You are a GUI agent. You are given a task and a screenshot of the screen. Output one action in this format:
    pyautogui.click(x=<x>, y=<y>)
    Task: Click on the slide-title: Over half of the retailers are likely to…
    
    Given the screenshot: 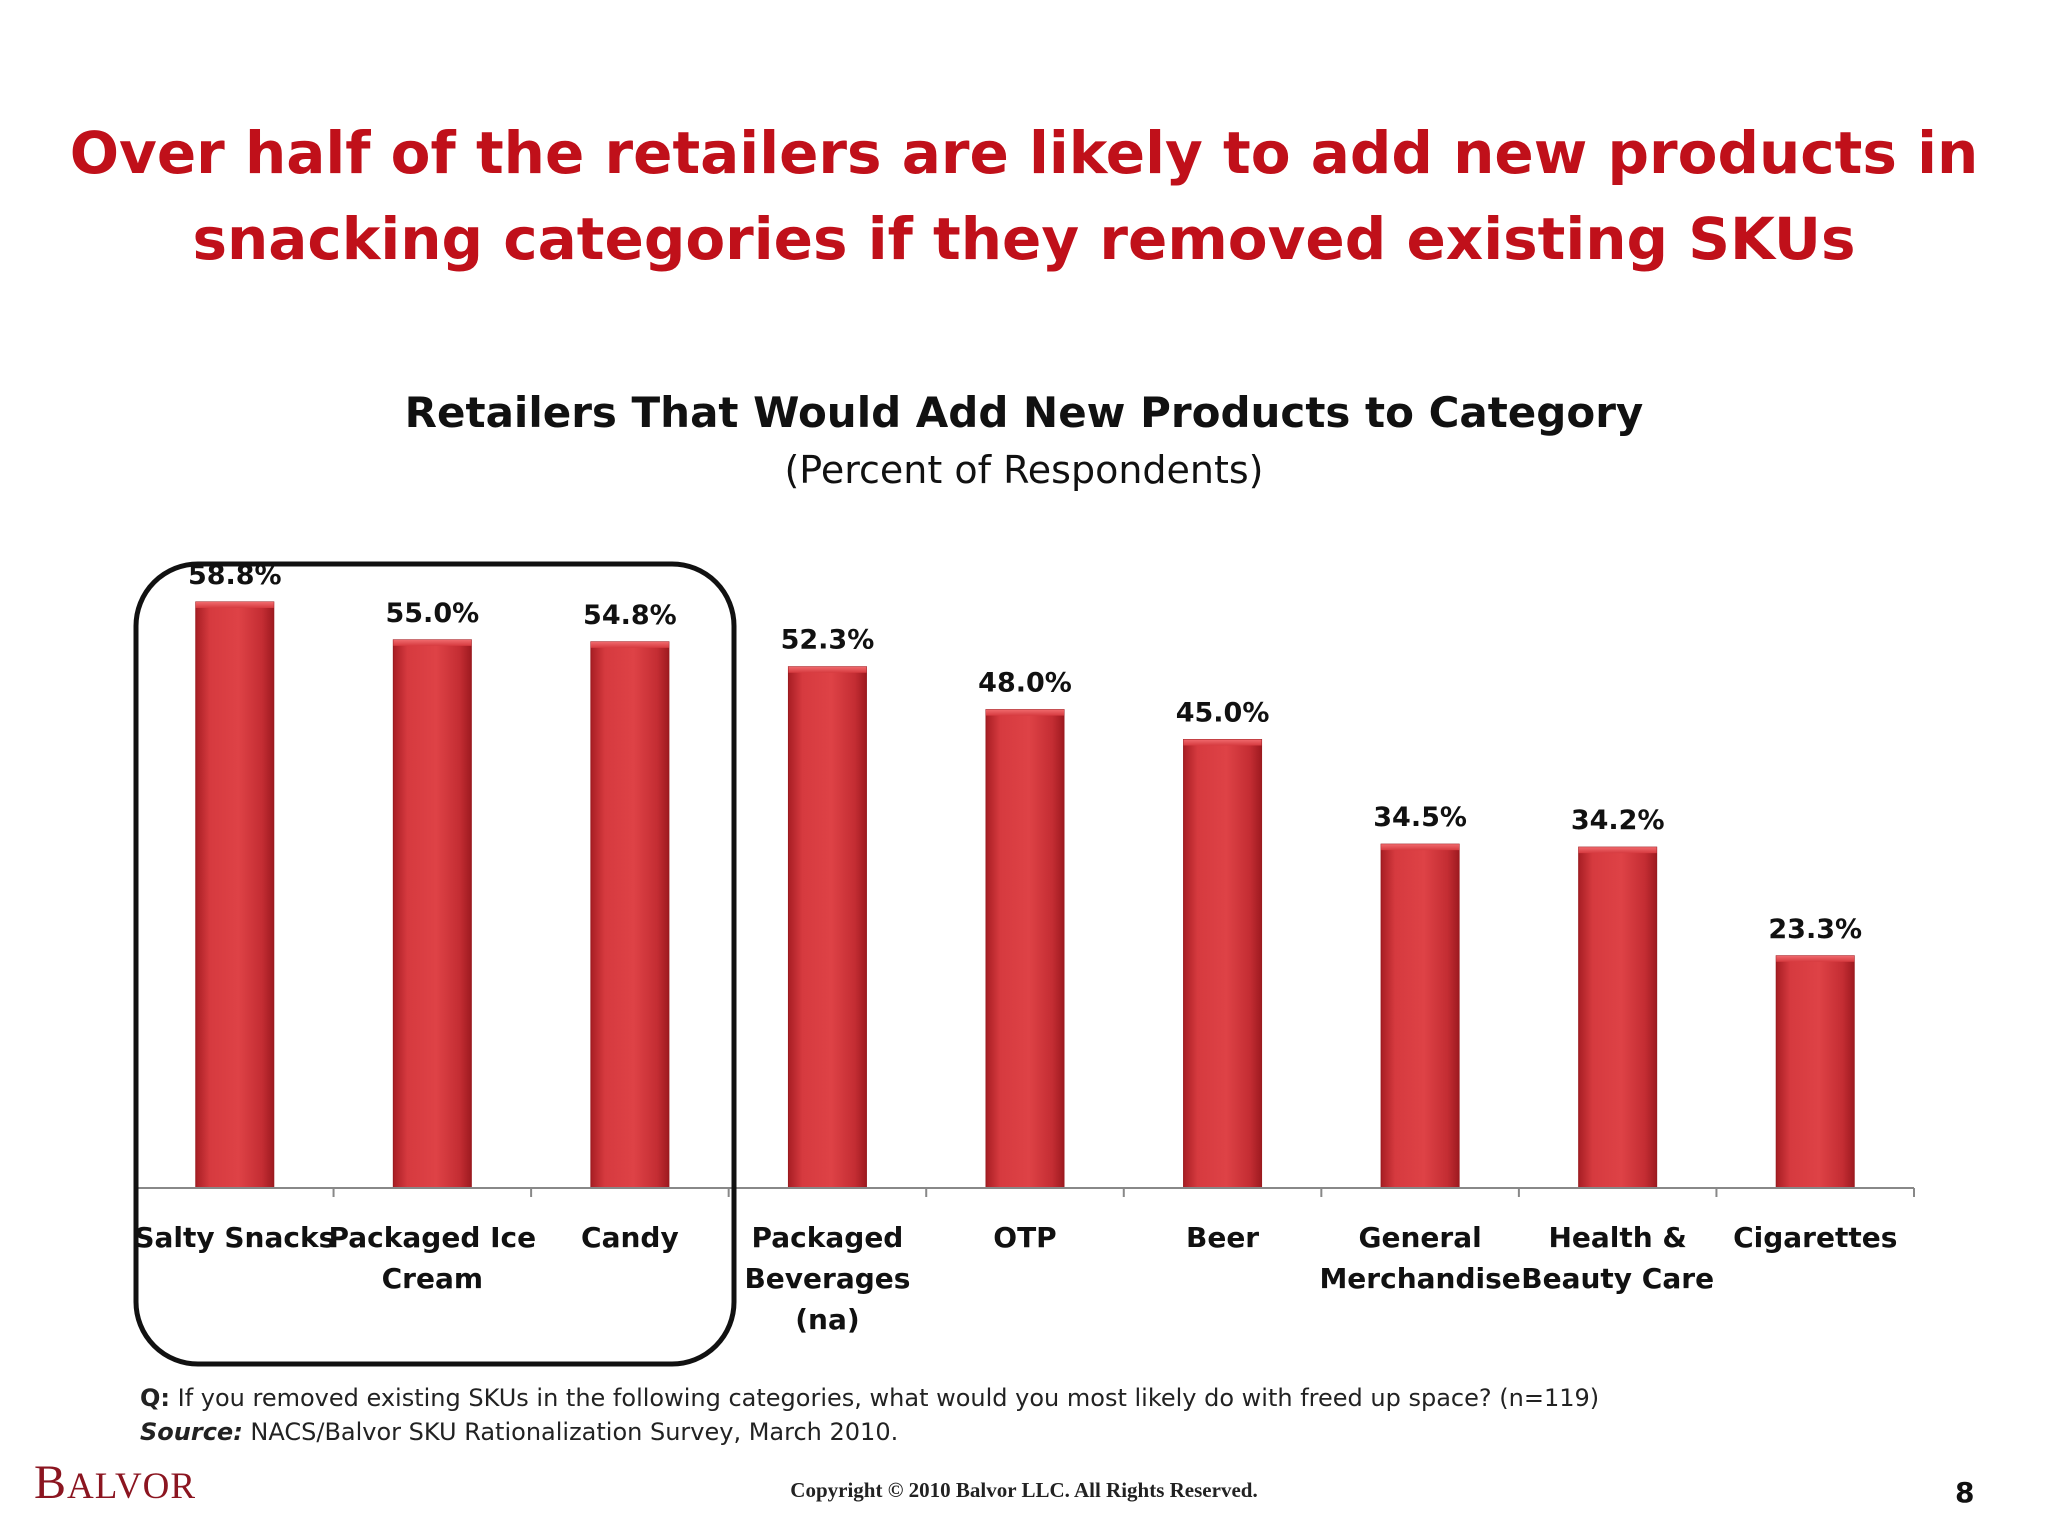 What is the action you would take?
    pyautogui.click(x=1024, y=196)
    